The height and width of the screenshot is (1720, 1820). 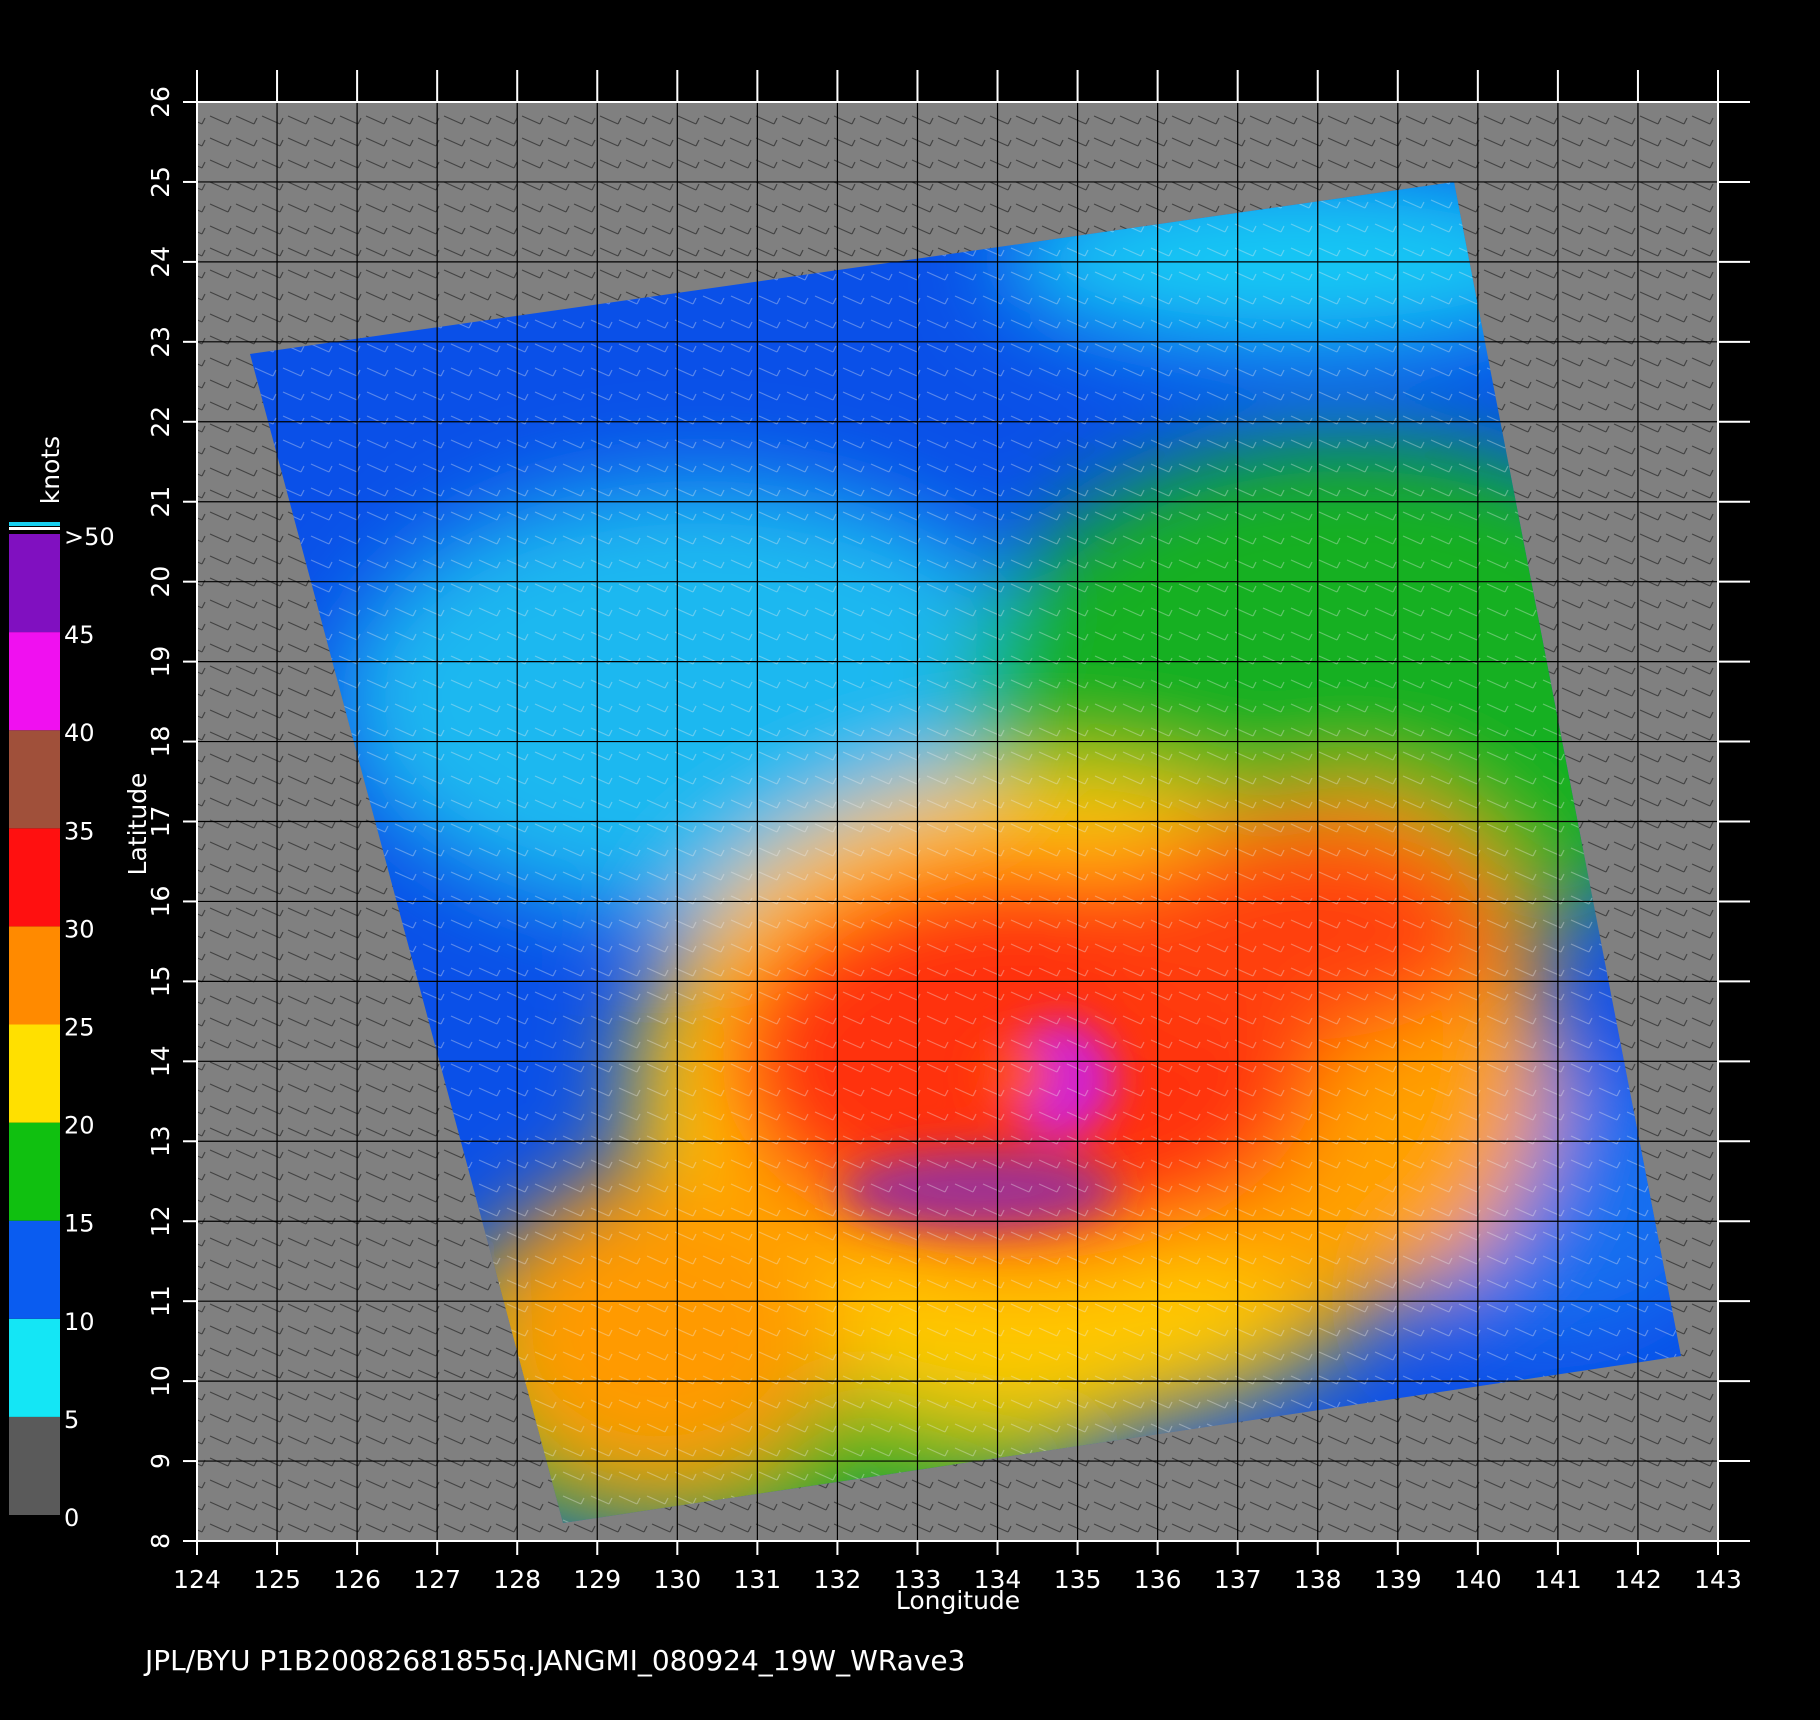 I want to click on y-tick-label: 24, so click(x=160, y=262).